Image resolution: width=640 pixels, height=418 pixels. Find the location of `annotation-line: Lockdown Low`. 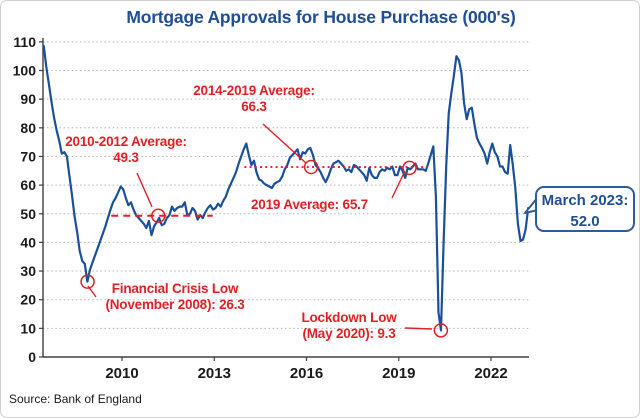

annotation-line: Lockdown Low is located at coordinates (349, 317).